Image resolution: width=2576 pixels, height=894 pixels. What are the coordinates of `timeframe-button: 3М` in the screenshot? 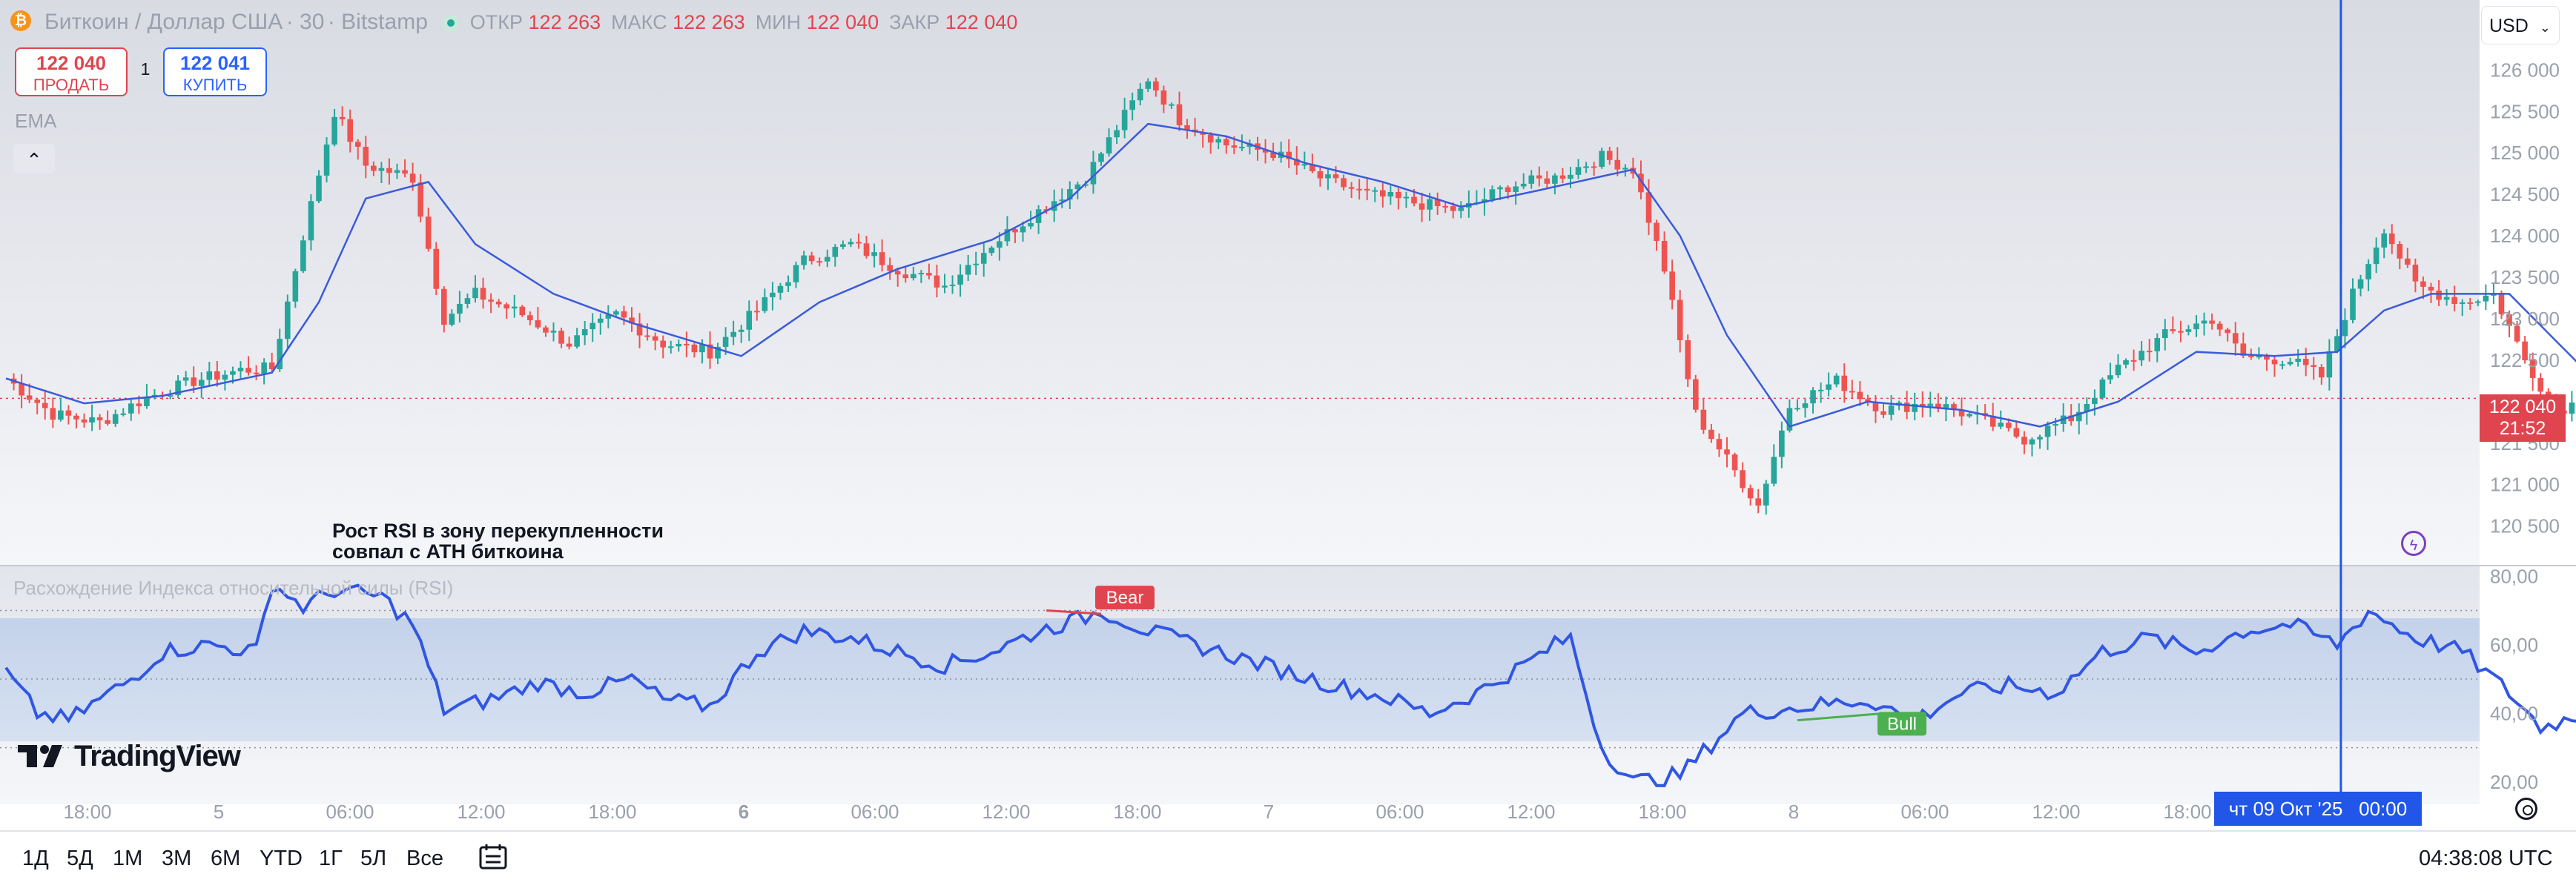 It's located at (177, 858).